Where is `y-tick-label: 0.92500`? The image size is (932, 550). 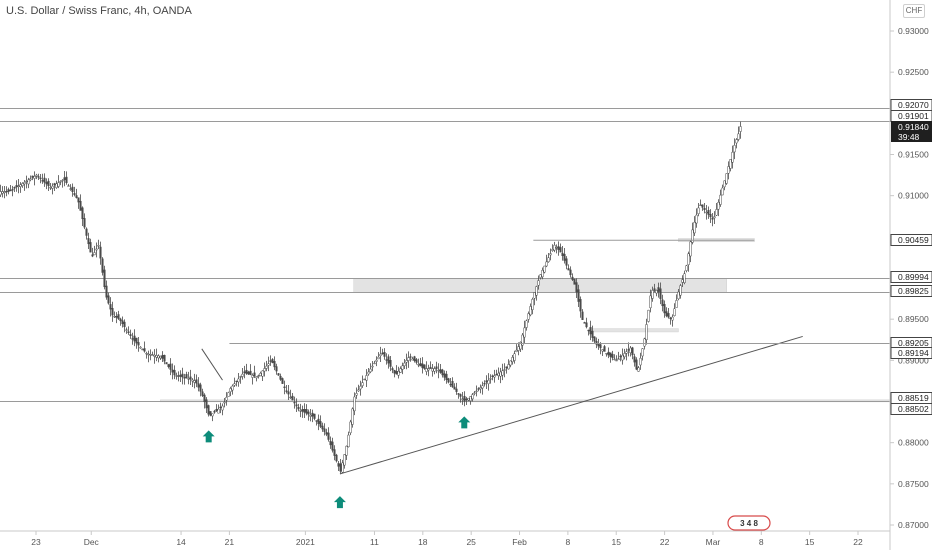
y-tick-label: 0.92500 is located at coordinates (913, 72).